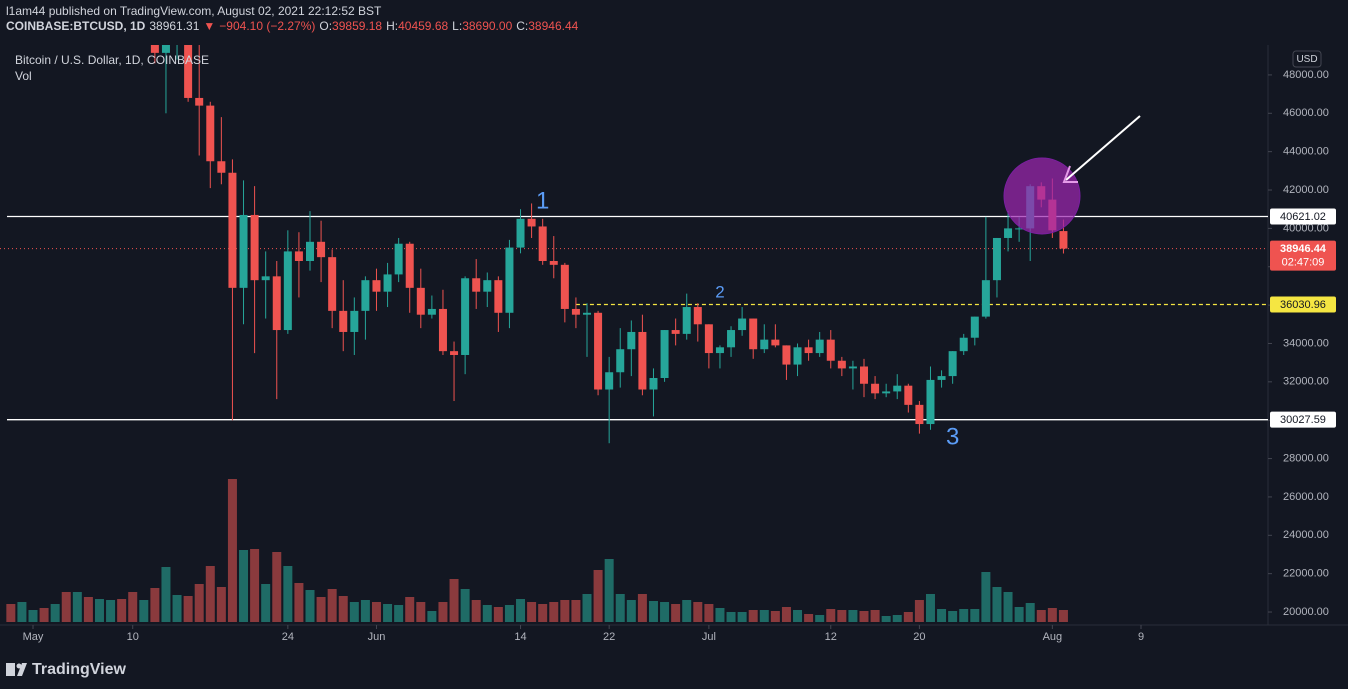 The image size is (1348, 689). What do you see at coordinates (112, 60) in the screenshot?
I see `chart-title: Bitcoin / U.S. Dollar, 1D, COINBASE` at bounding box center [112, 60].